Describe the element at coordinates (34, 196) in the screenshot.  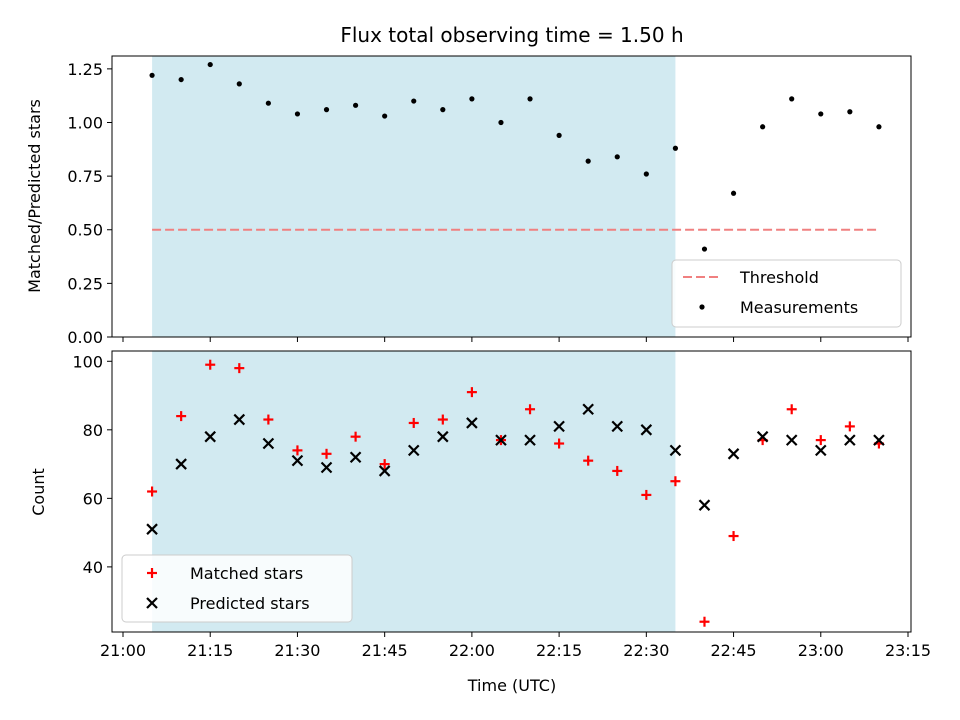
I see `top-y-axis-label: Matched/Predicted stars` at that location.